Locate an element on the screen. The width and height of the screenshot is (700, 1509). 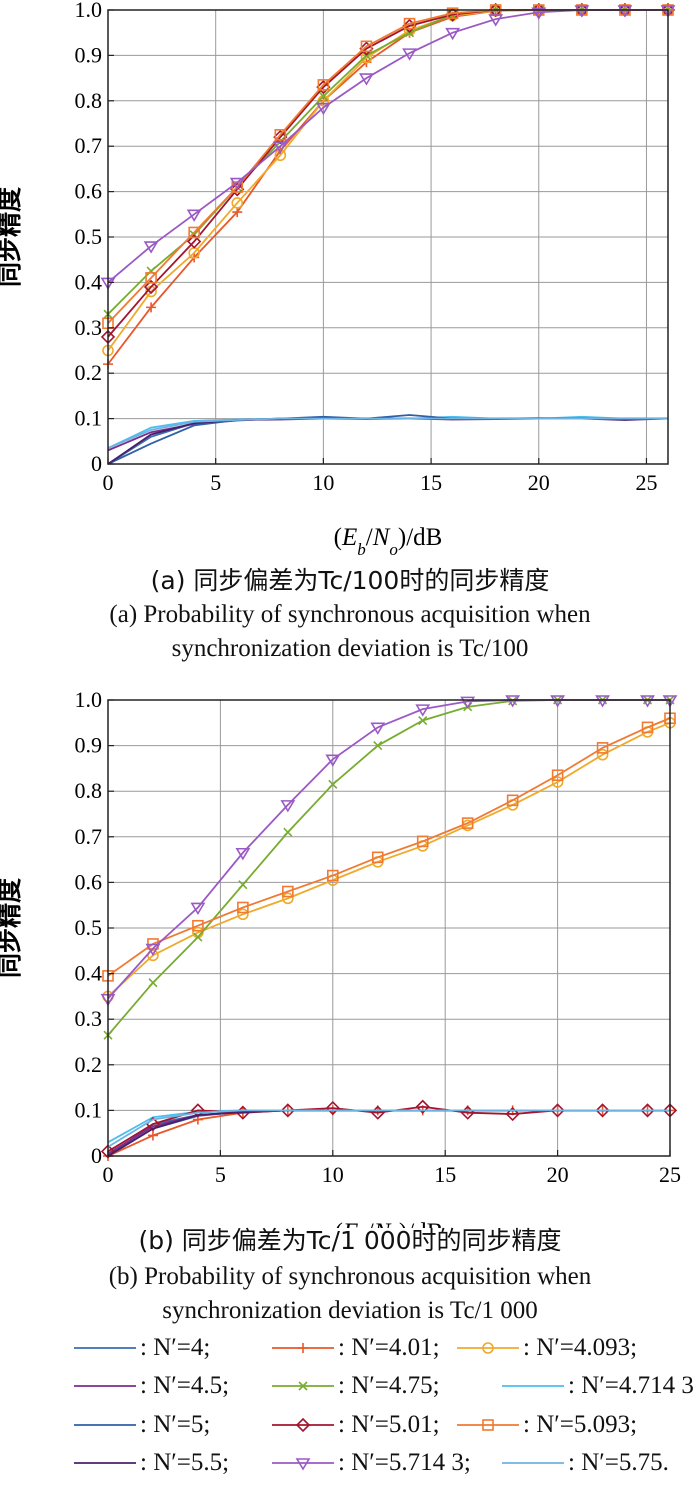
y-tick-label: 0.7 is located at coordinates (89, 836).